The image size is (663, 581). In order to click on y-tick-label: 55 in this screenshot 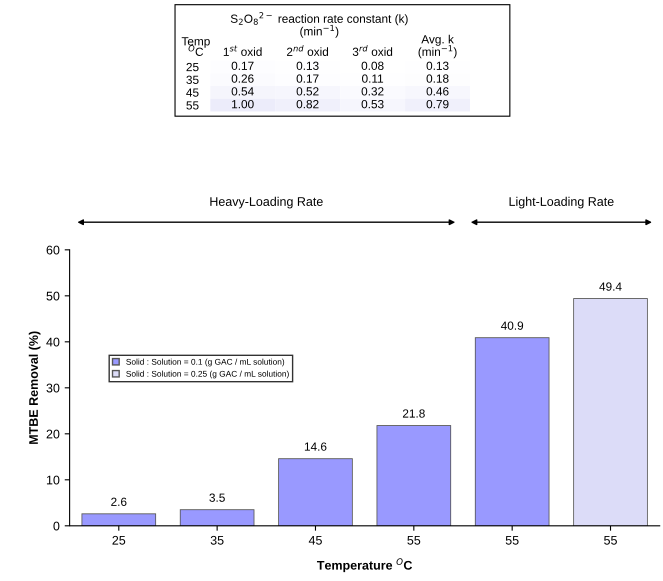, I will do `click(192, 105)`.